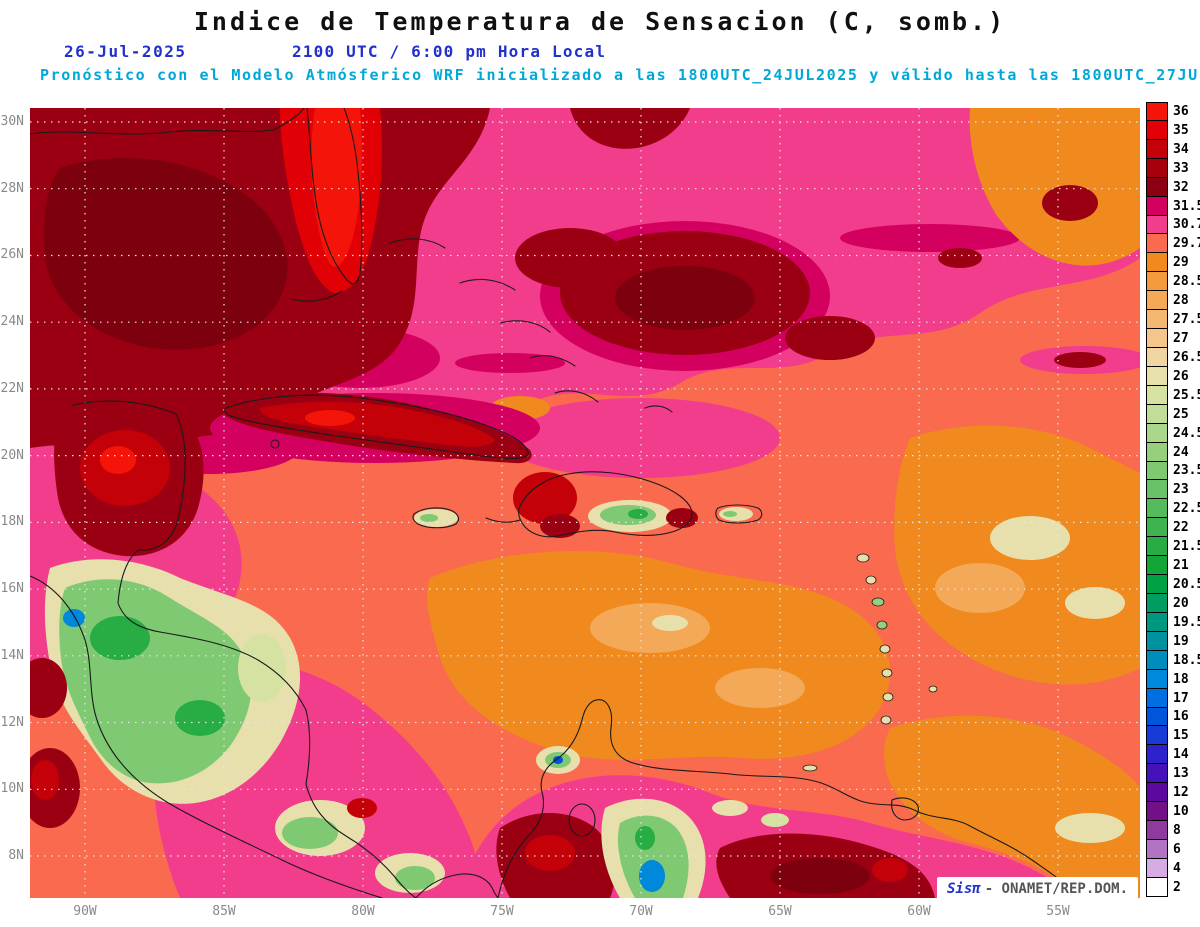  Describe the element at coordinates (1181, 566) in the screenshot. I see `colorbar-label: 21` at that location.